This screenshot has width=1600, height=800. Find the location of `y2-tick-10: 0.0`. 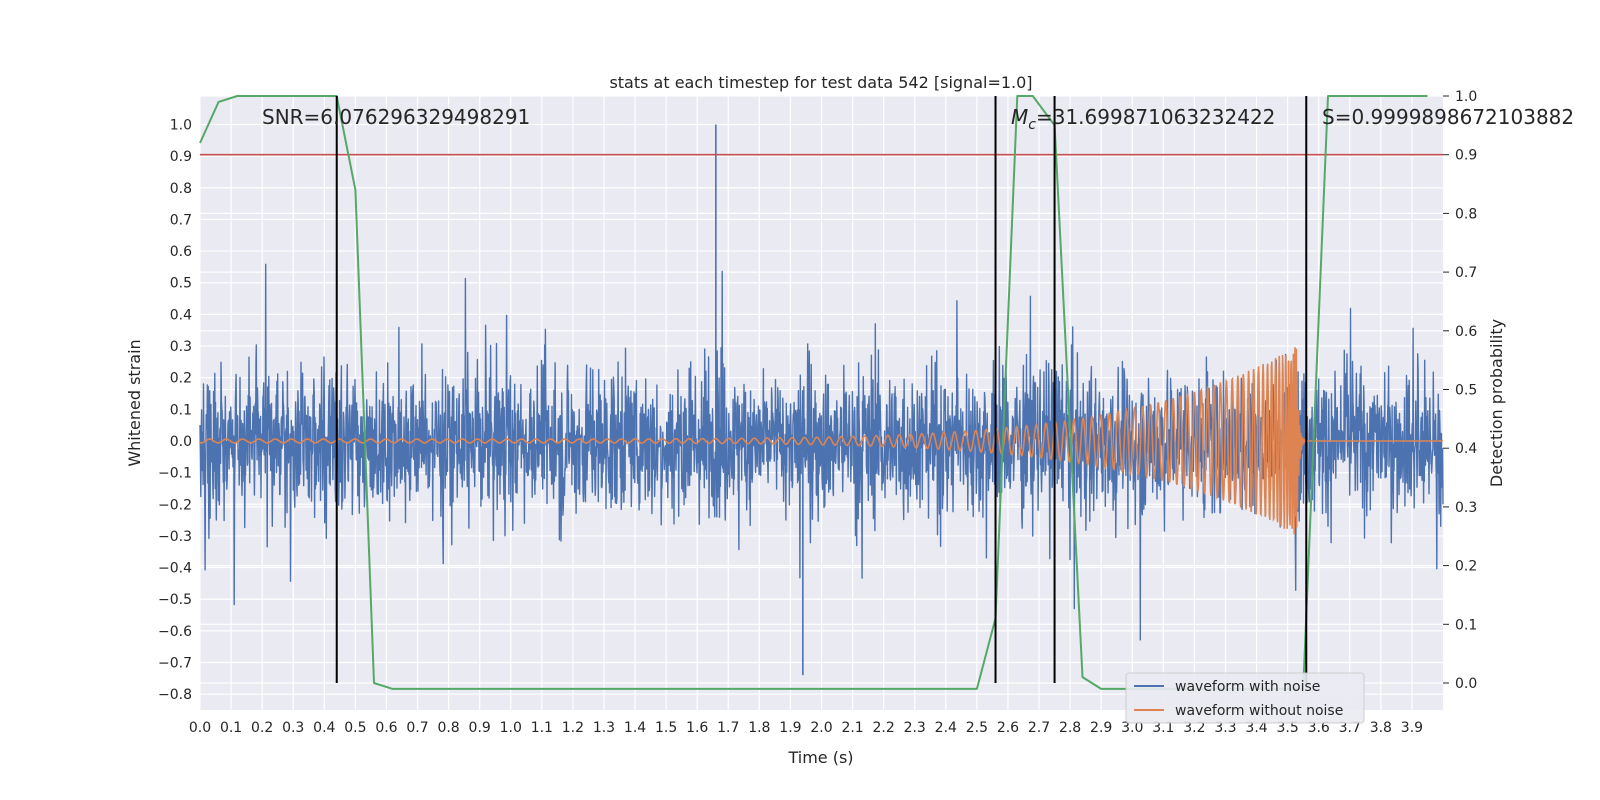

y2-tick-10: 0.0 is located at coordinates (1466, 684).